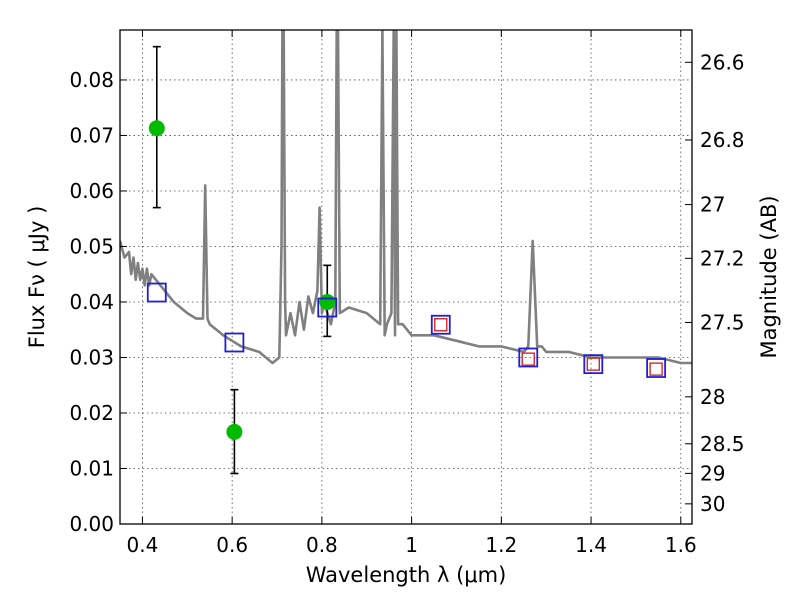 This screenshot has height=604, width=800. Describe the element at coordinates (722, 322) in the screenshot. I see `right-tick-label: 27.5` at that location.